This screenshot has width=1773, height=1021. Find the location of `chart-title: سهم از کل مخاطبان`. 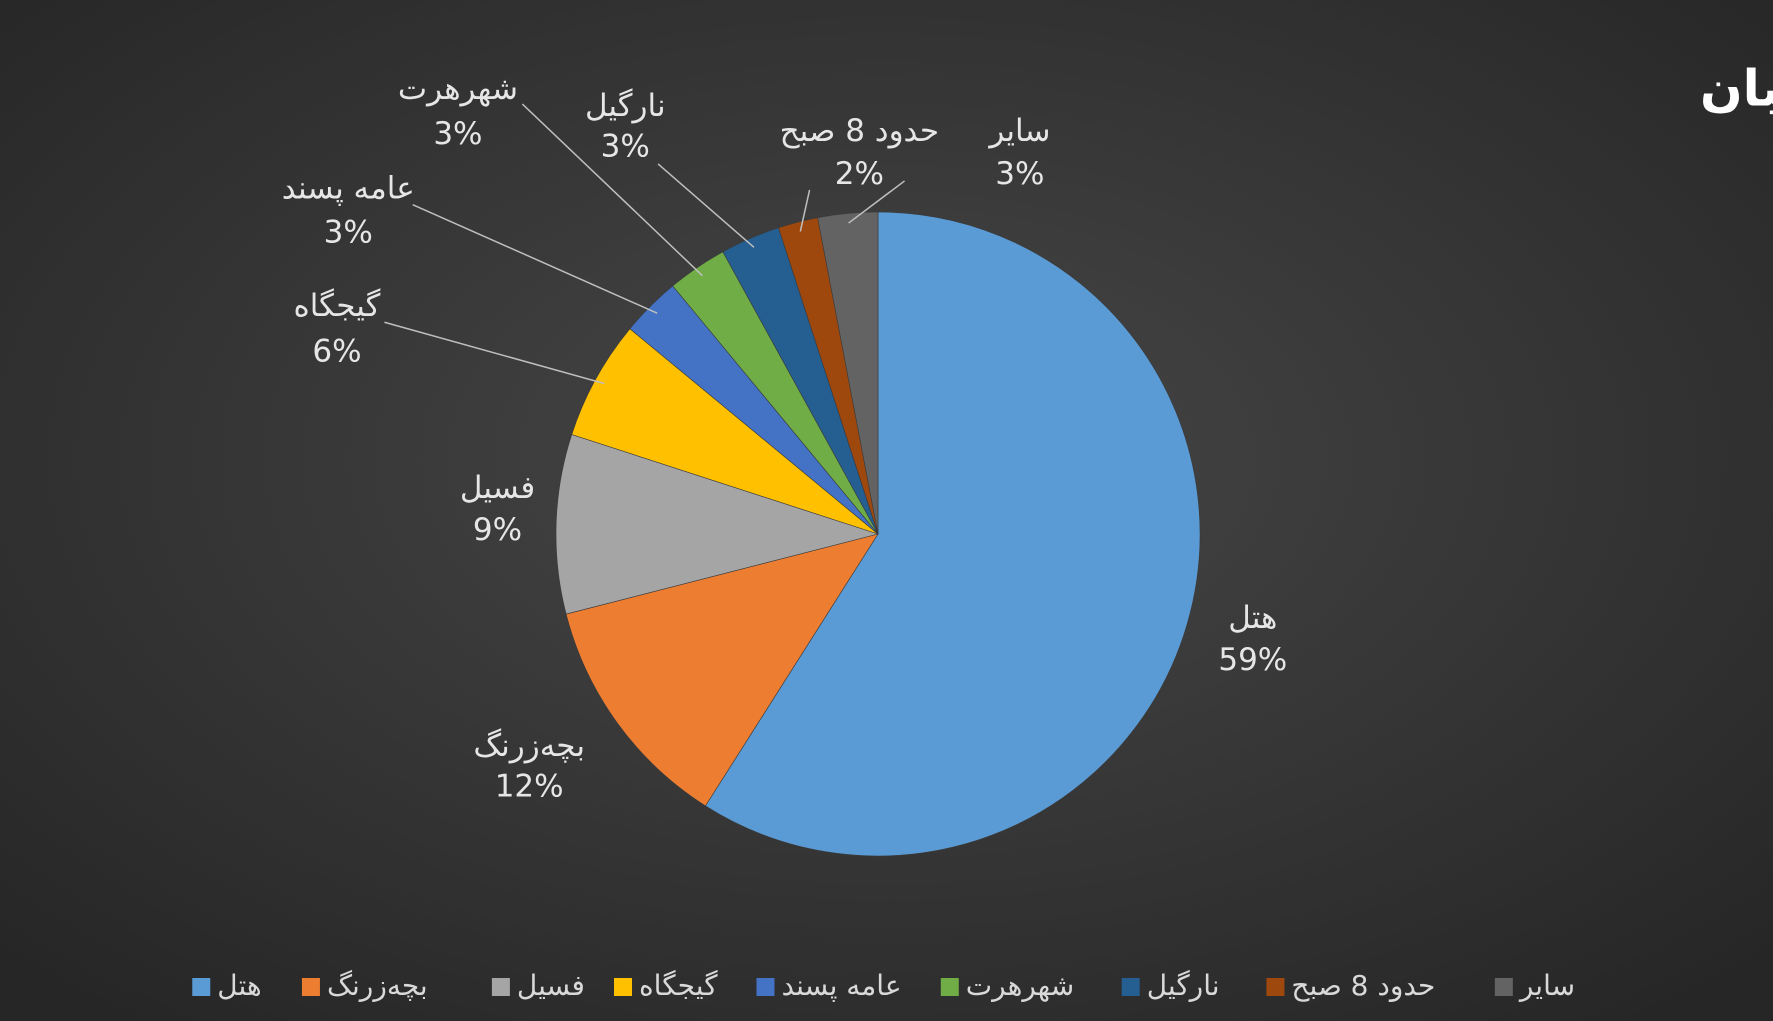

chart-title: سهم از کل مخاطبان is located at coordinates (1736, 89).